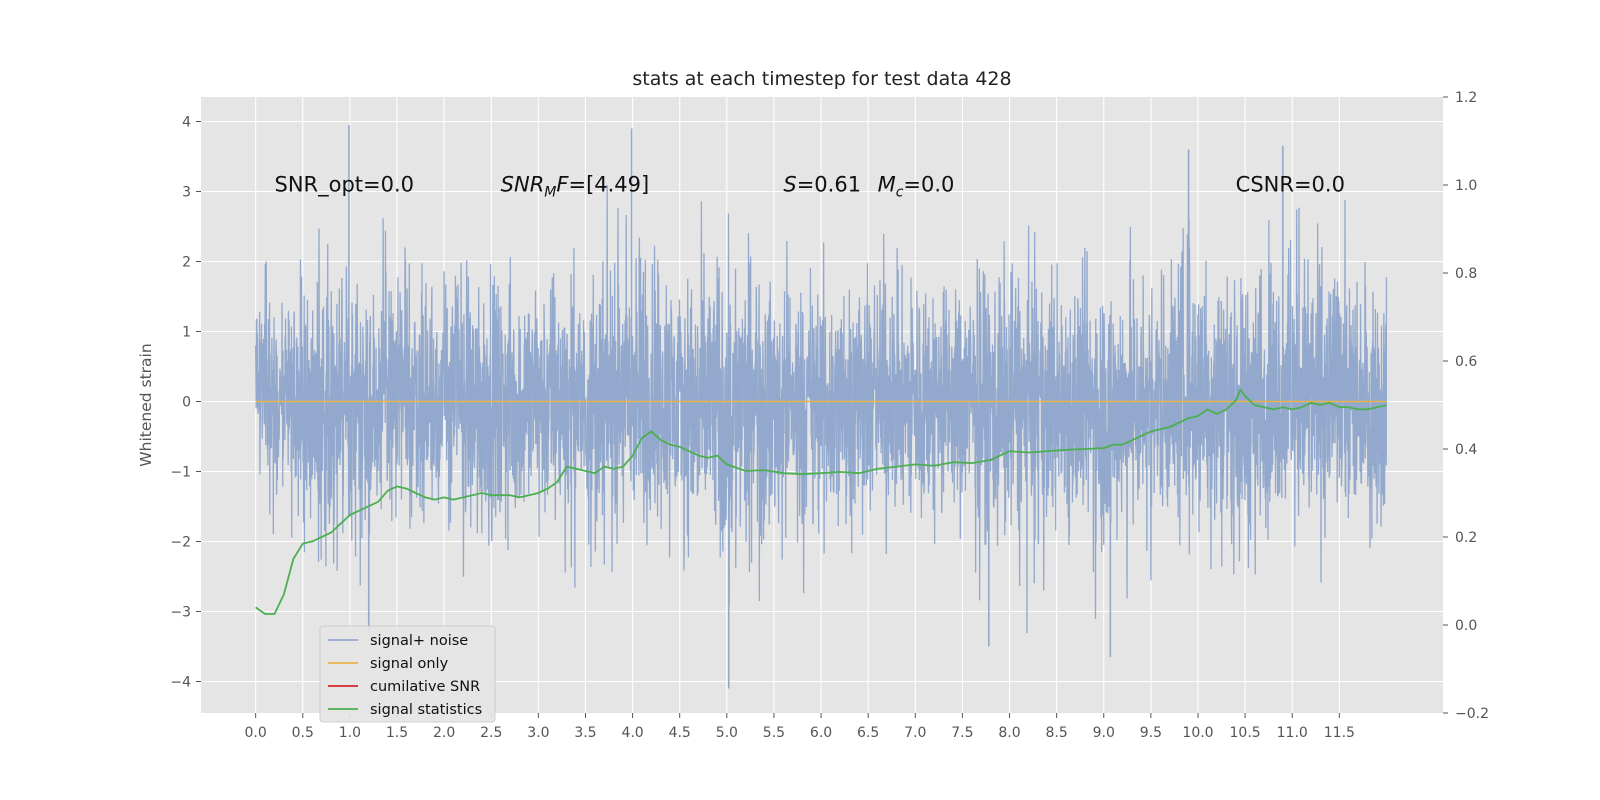  I want to click on legend-label: signal statistics, so click(426, 710).